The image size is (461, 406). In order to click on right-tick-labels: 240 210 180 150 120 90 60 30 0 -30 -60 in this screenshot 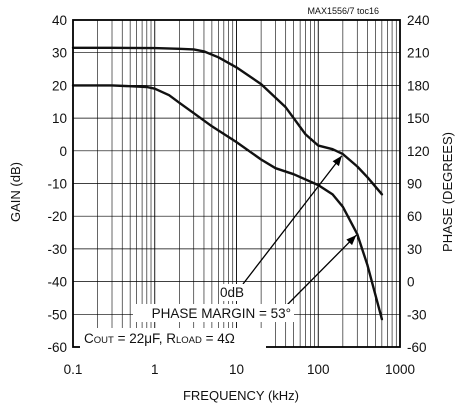, I will do `click(418, 184)`.